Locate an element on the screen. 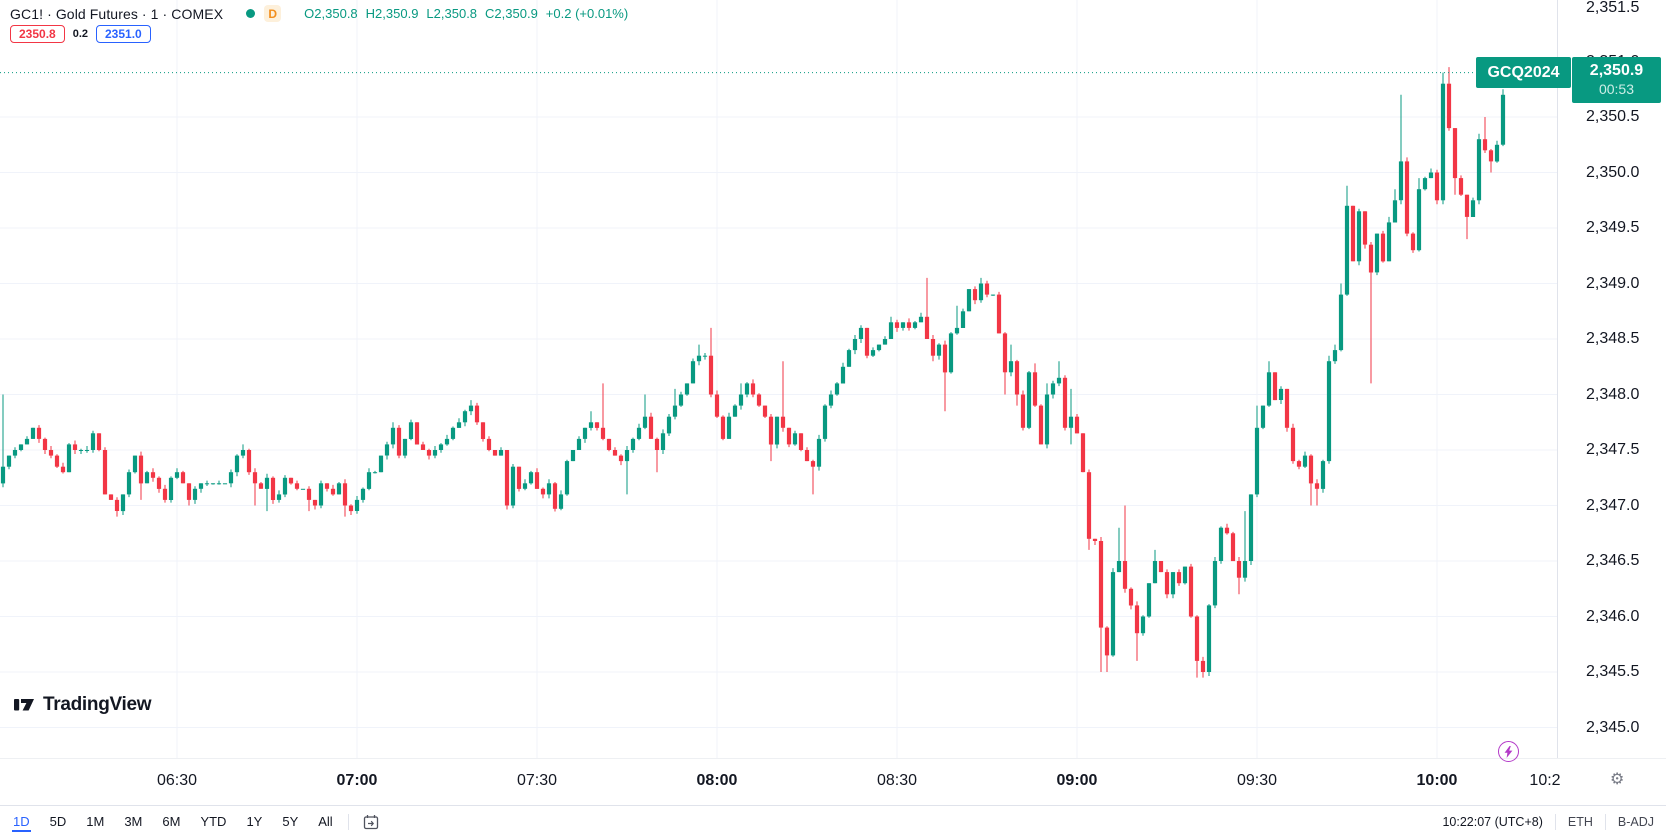  range-ytd-button: YTD is located at coordinates (213, 821).